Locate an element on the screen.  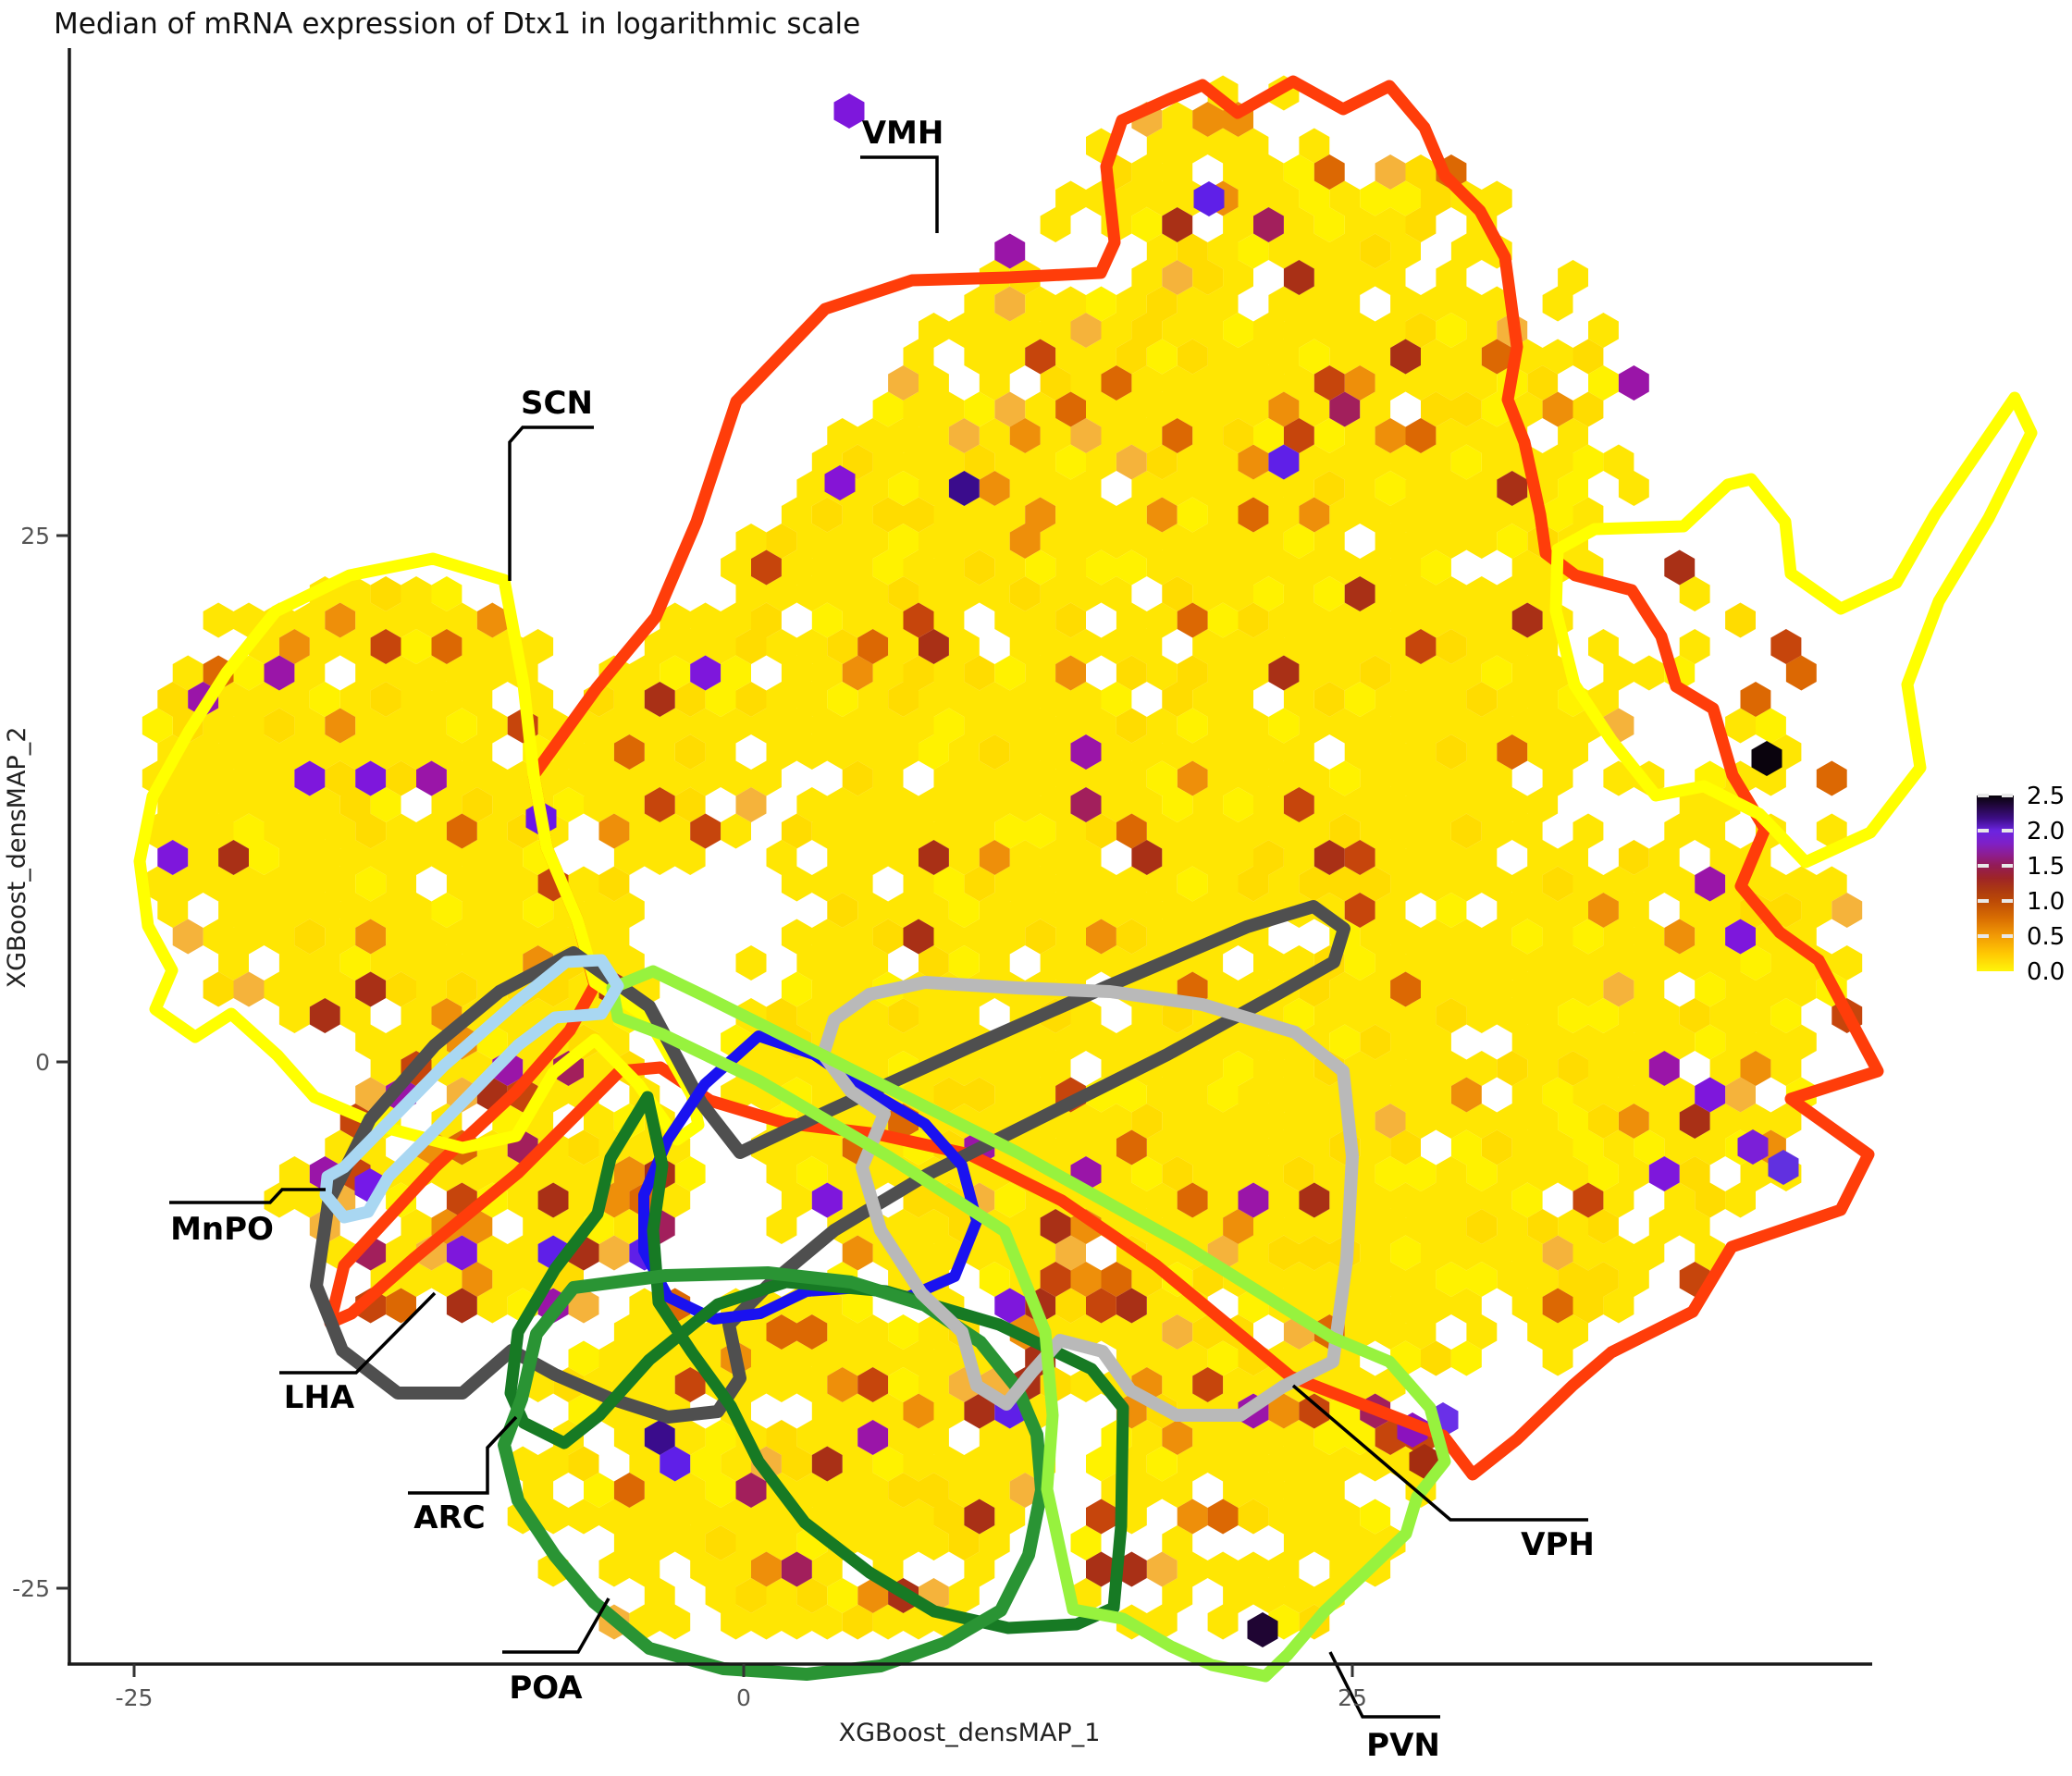
colorbar-tick-label: 2.5 is located at coordinates (2046, 797).